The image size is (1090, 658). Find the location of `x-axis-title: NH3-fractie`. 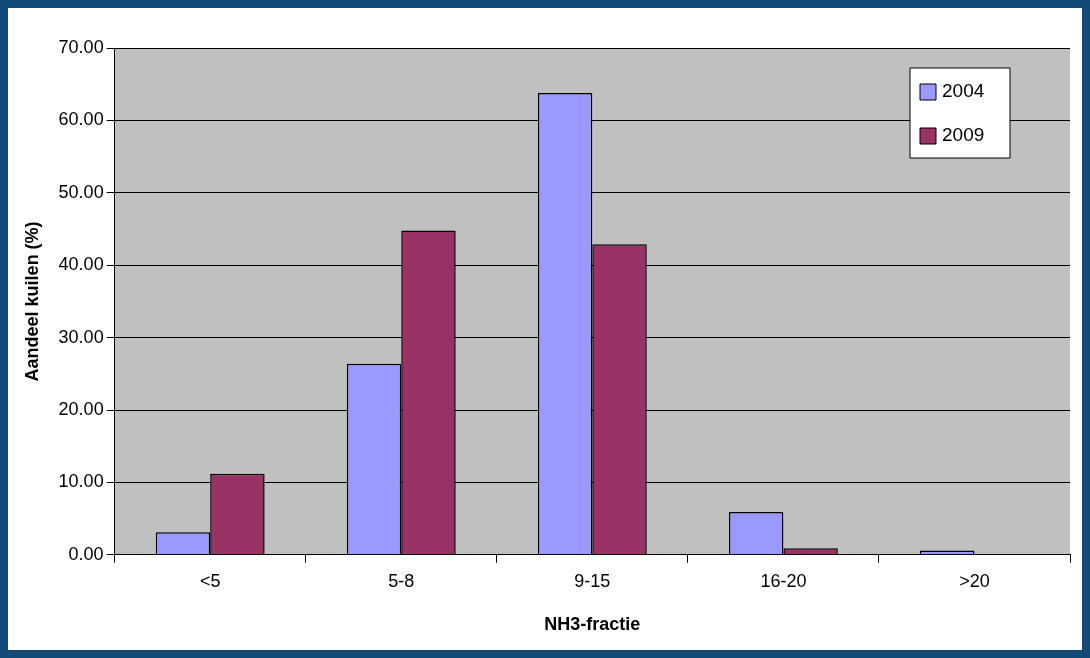

x-axis-title: NH3-fractie is located at coordinates (592, 624).